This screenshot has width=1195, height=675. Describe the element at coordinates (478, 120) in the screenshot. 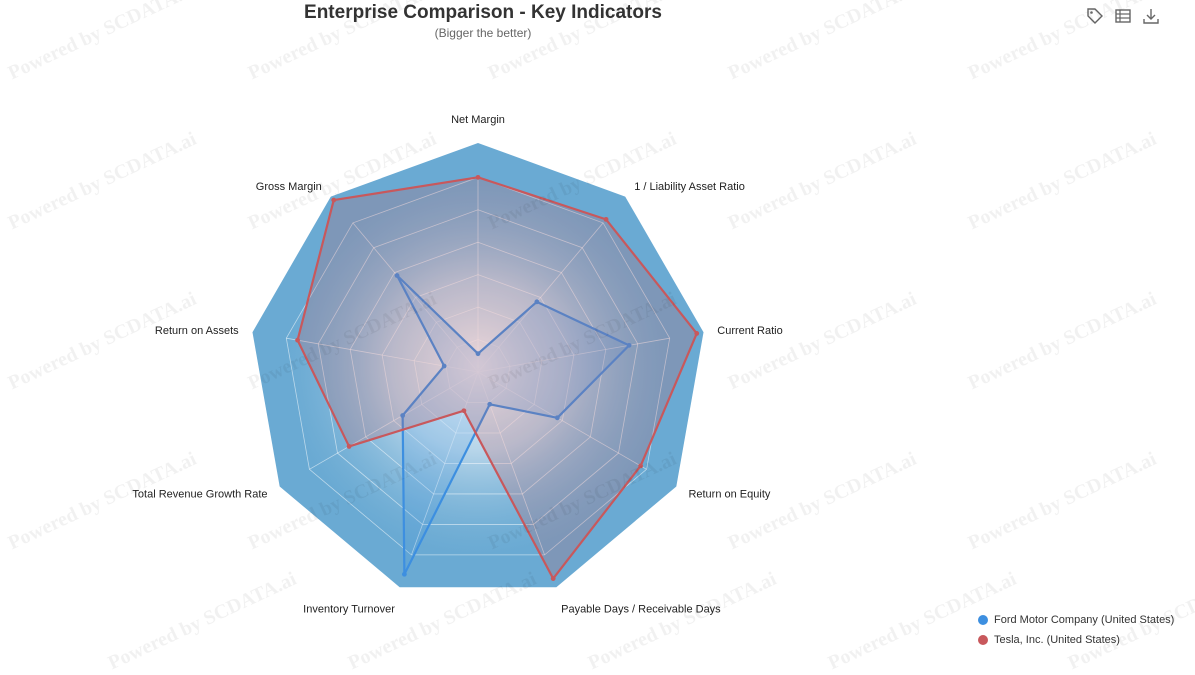

I see `indicator-label: Net Margin` at that location.